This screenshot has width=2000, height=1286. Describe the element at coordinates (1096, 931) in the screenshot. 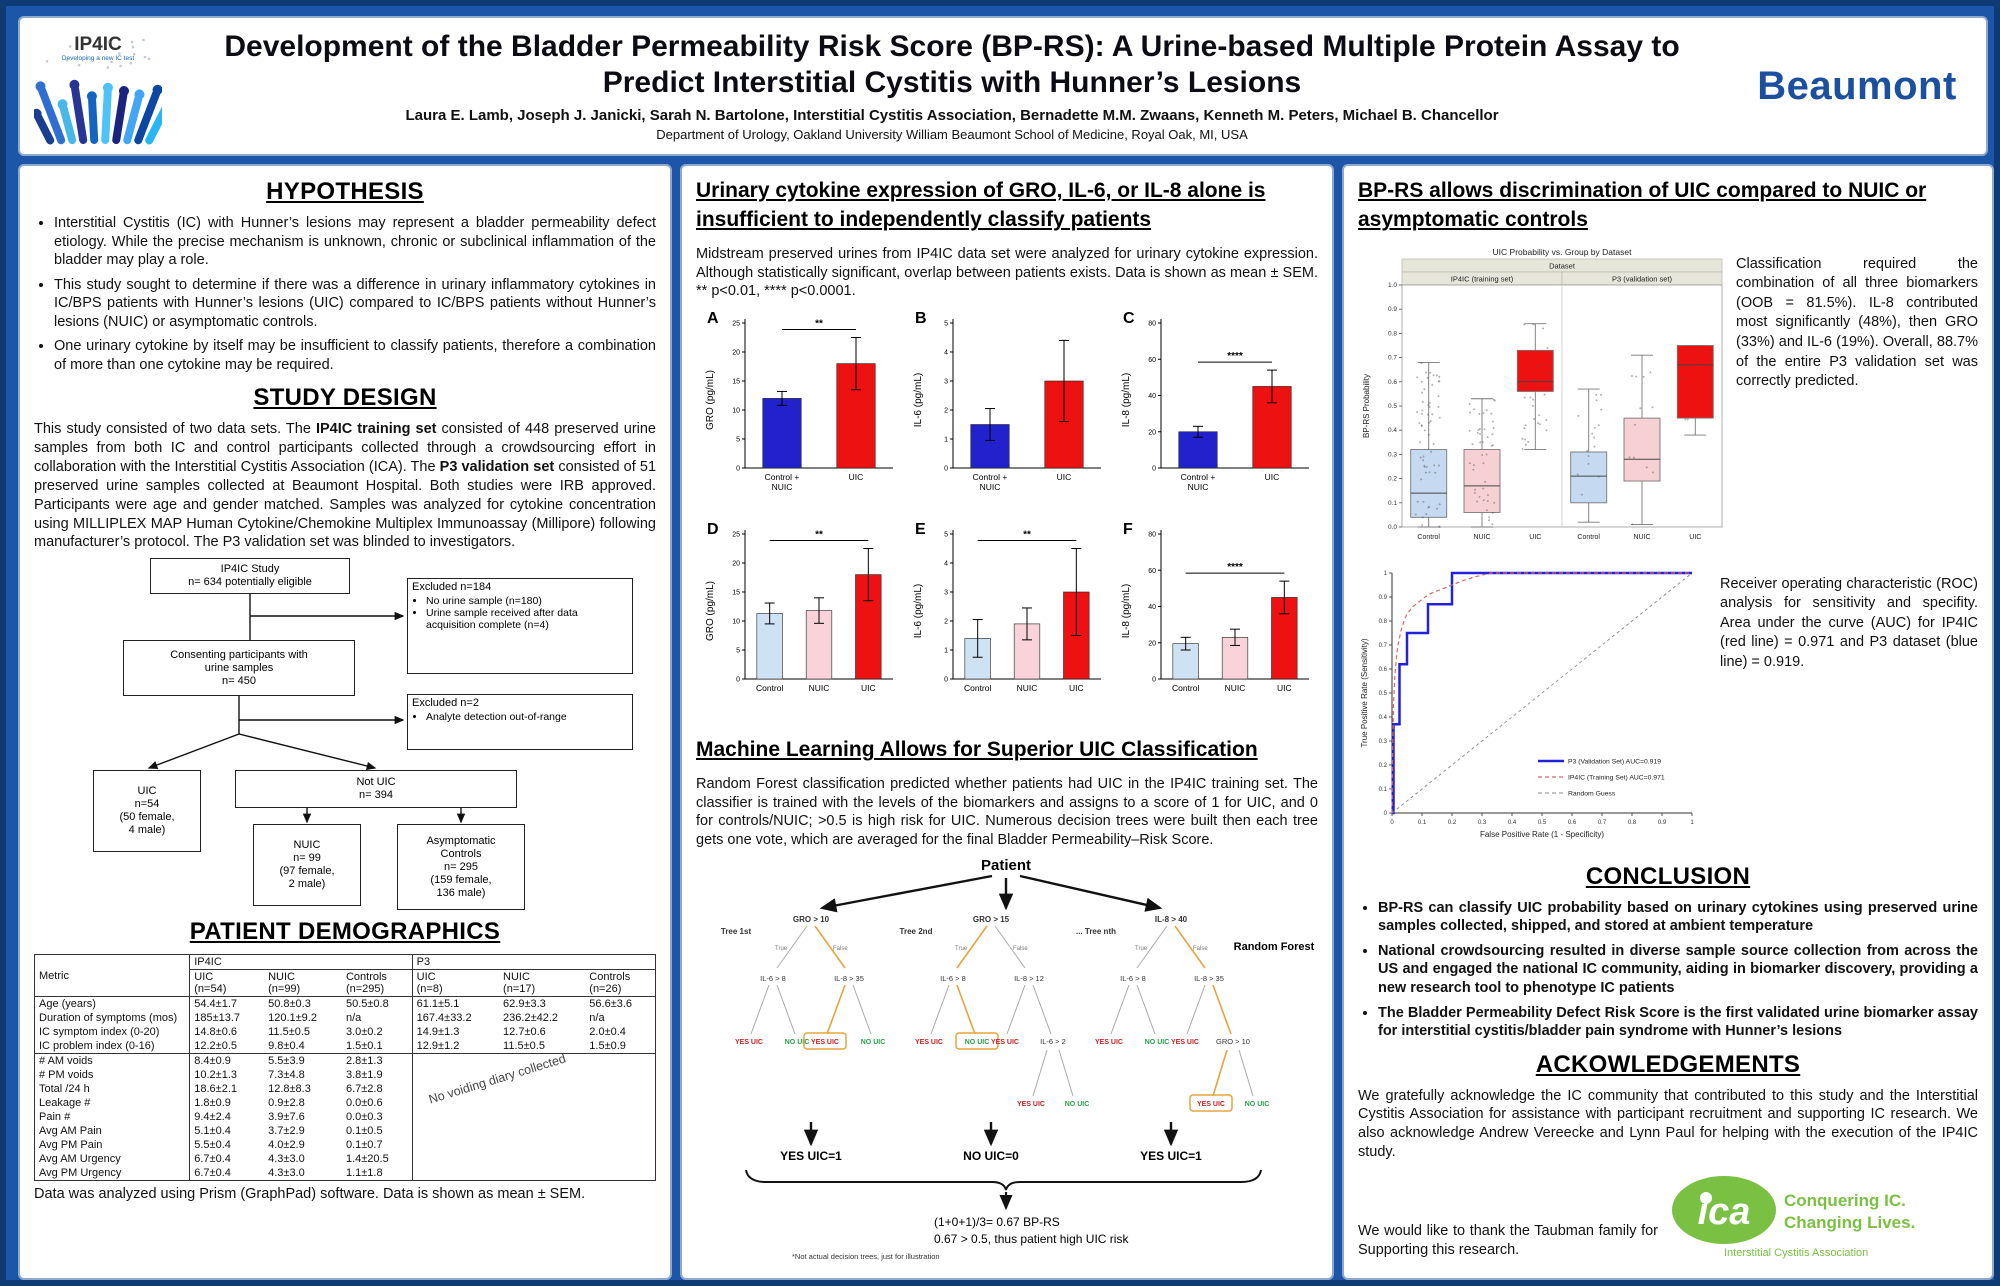

I see `svg-text: ... Tree nth` at that location.